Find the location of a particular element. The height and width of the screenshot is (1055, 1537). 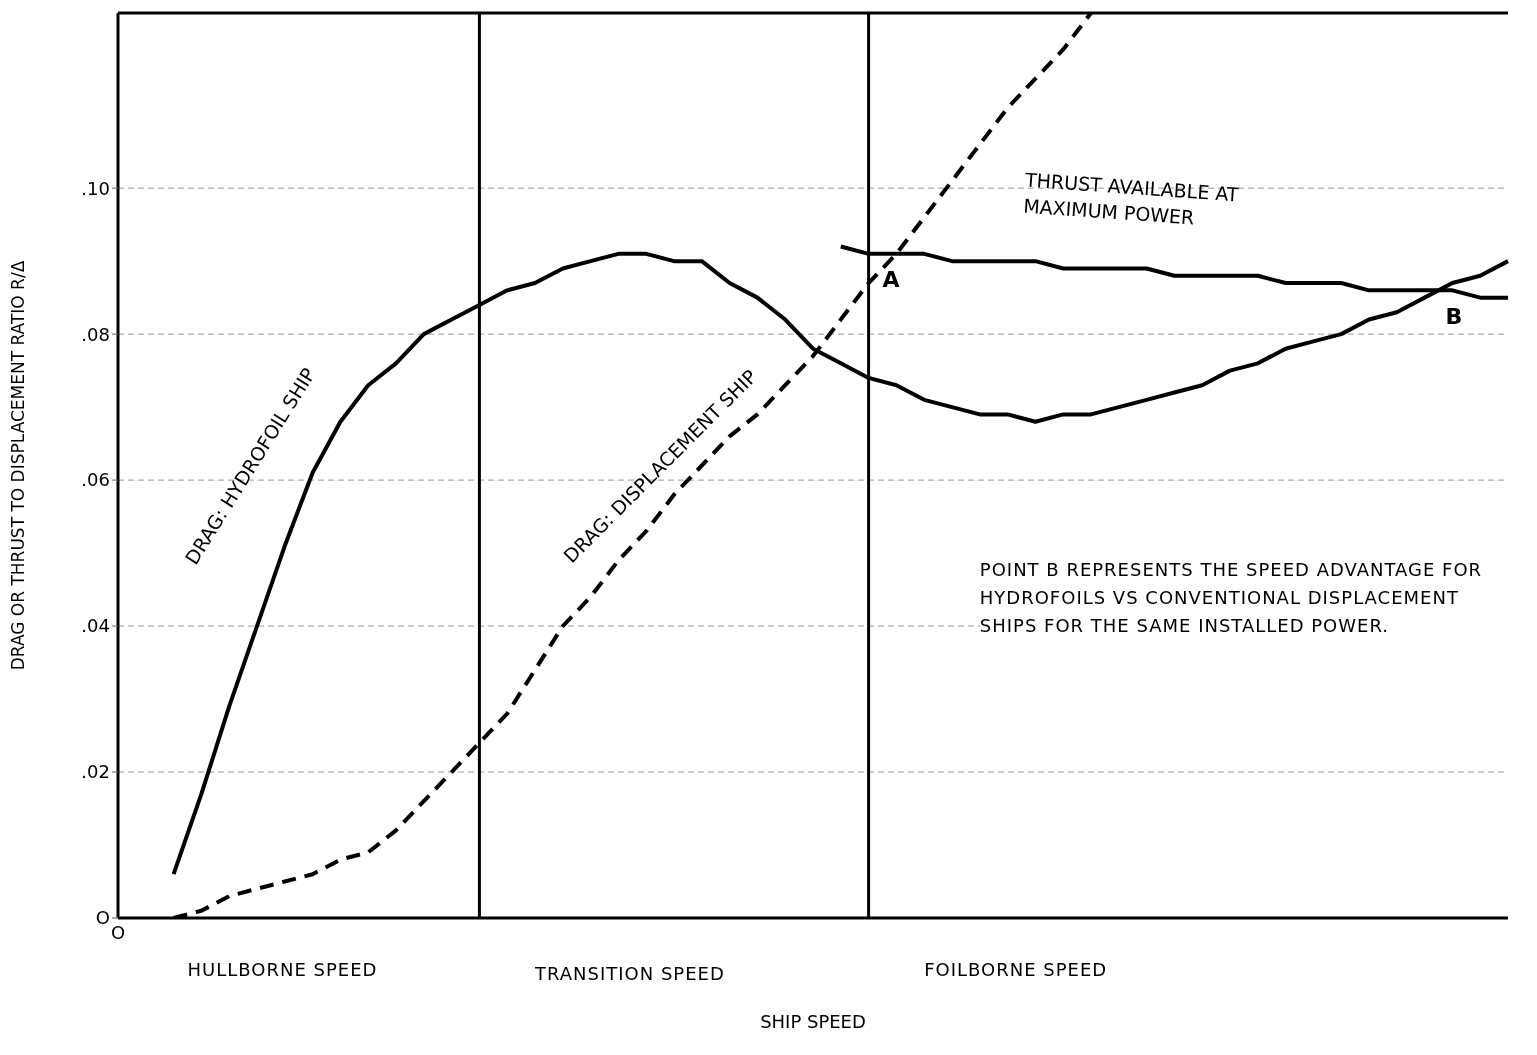

series-label: THRUST AVAILABLE AT MAXIMUM POWER is located at coordinates (1131, 199).